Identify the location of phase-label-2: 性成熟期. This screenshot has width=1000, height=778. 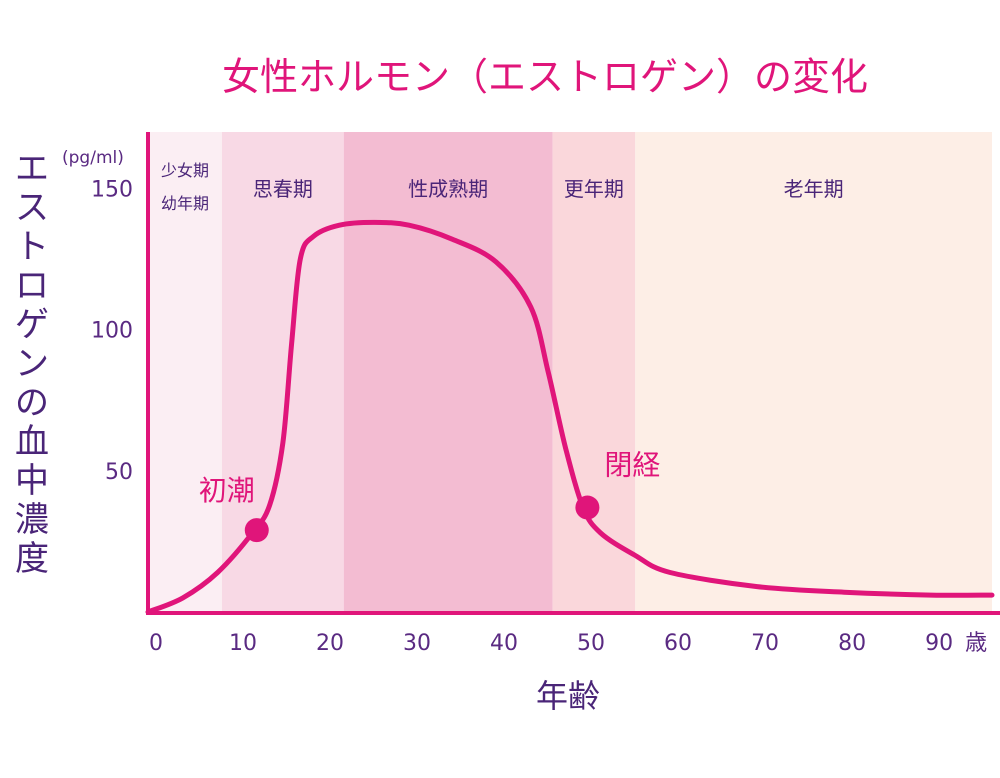
(448, 189).